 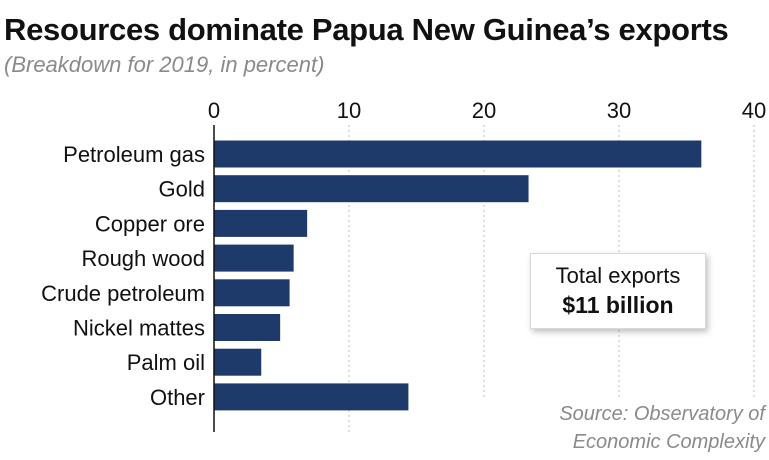 I want to click on bar-crude-petroleum, so click(x=252, y=293).